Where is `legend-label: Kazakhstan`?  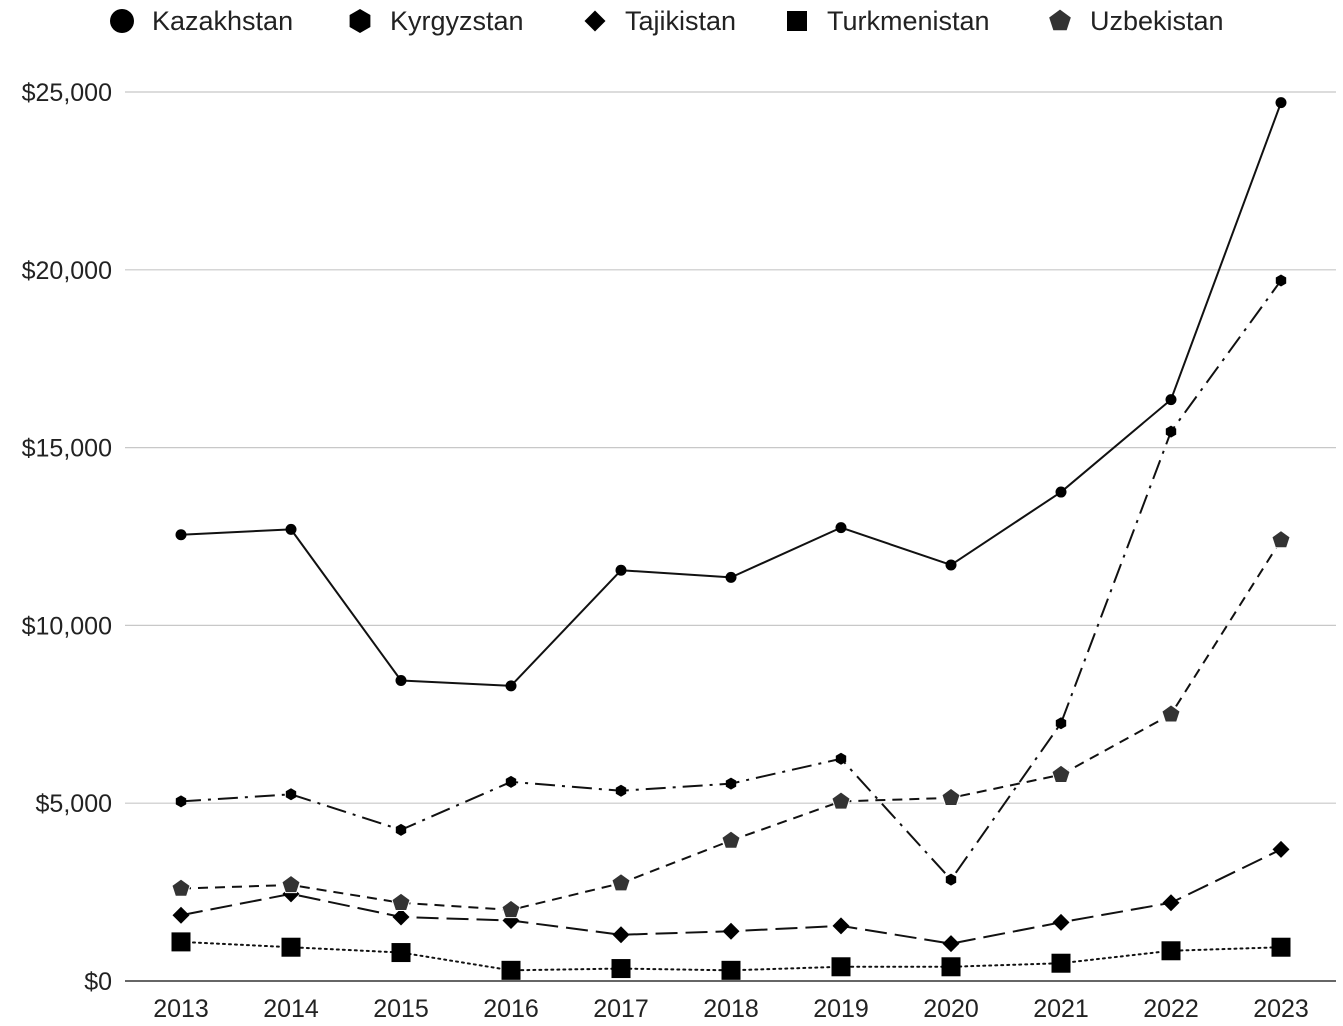 legend-label: Kazakhstan is located at coordinates (222, 21).